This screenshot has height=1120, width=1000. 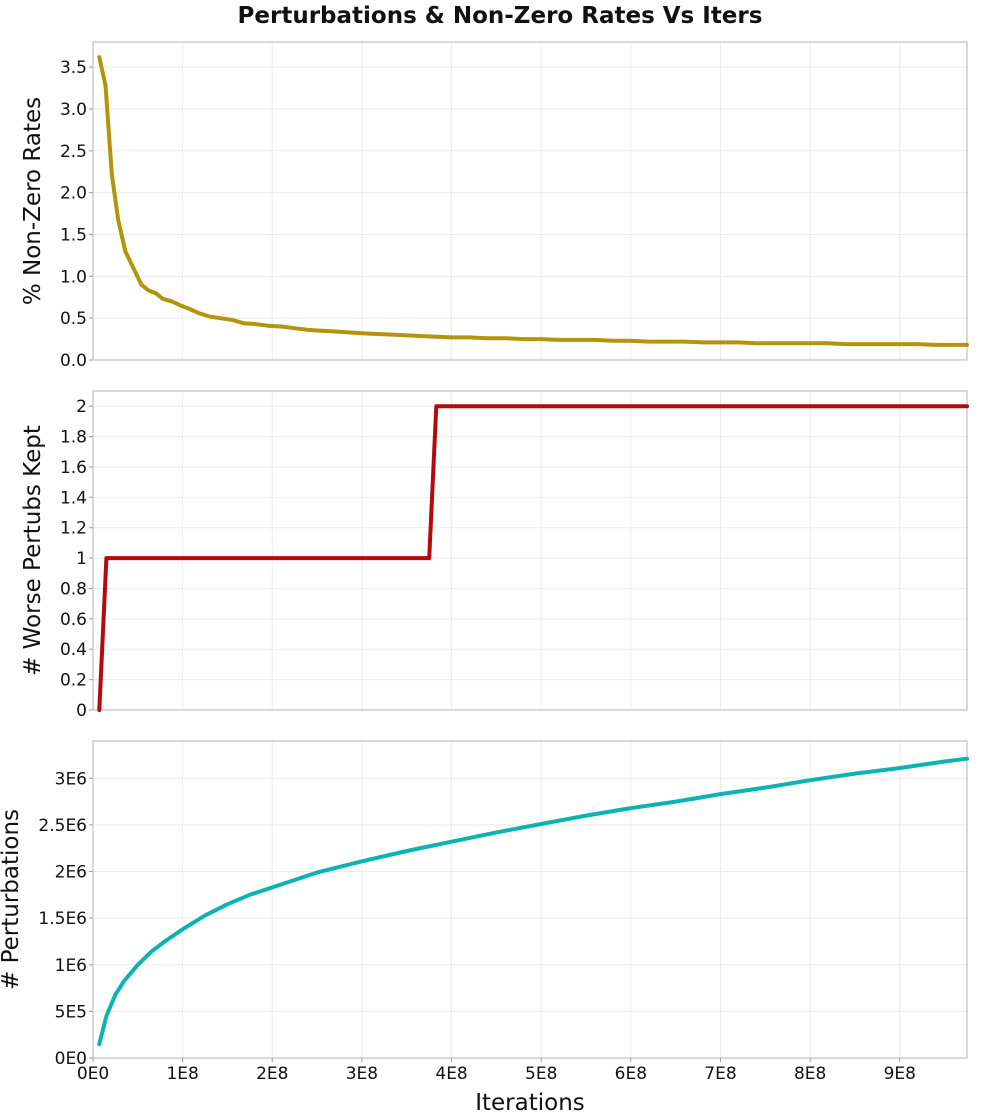 What do you see at coordinates (73, 68) in the screenshot?
I see `y-tick-label: 3.5` at bounding box center [73, 68].